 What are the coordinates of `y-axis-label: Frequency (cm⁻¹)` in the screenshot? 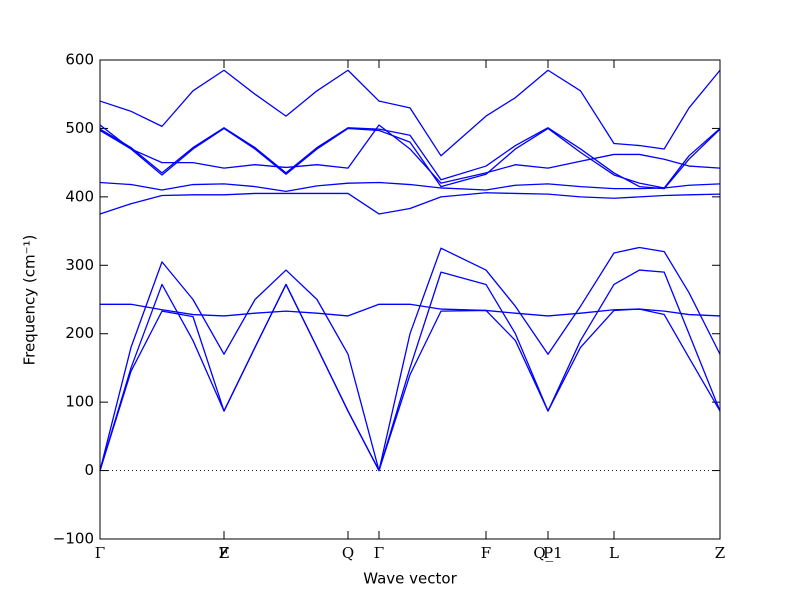 It's located at (30, 300).